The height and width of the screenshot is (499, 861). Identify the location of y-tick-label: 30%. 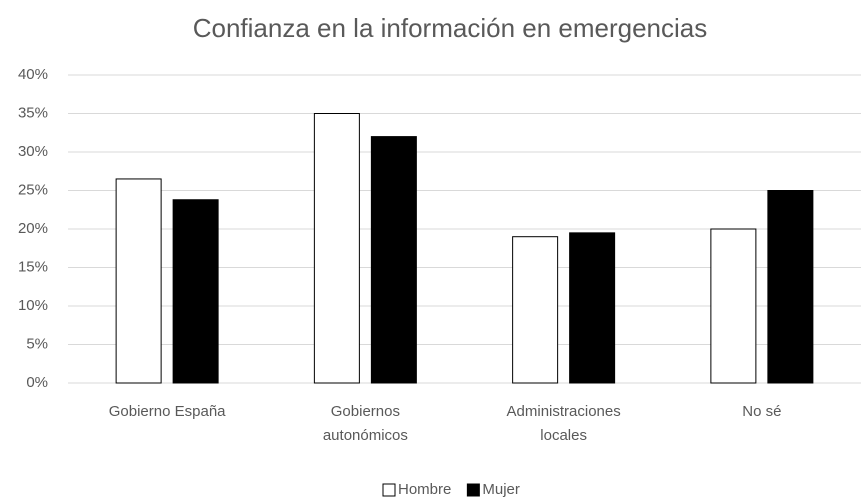
(33, 151).